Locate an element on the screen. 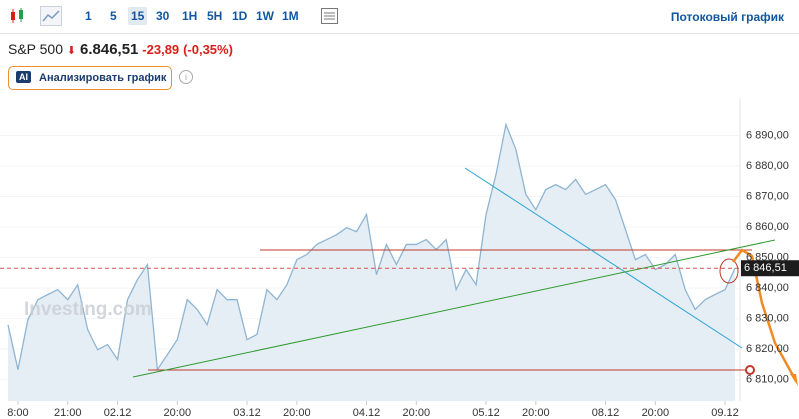 This screenshot has height=419, width=799. timeframe: 5 is located at coordinates (113, 16).